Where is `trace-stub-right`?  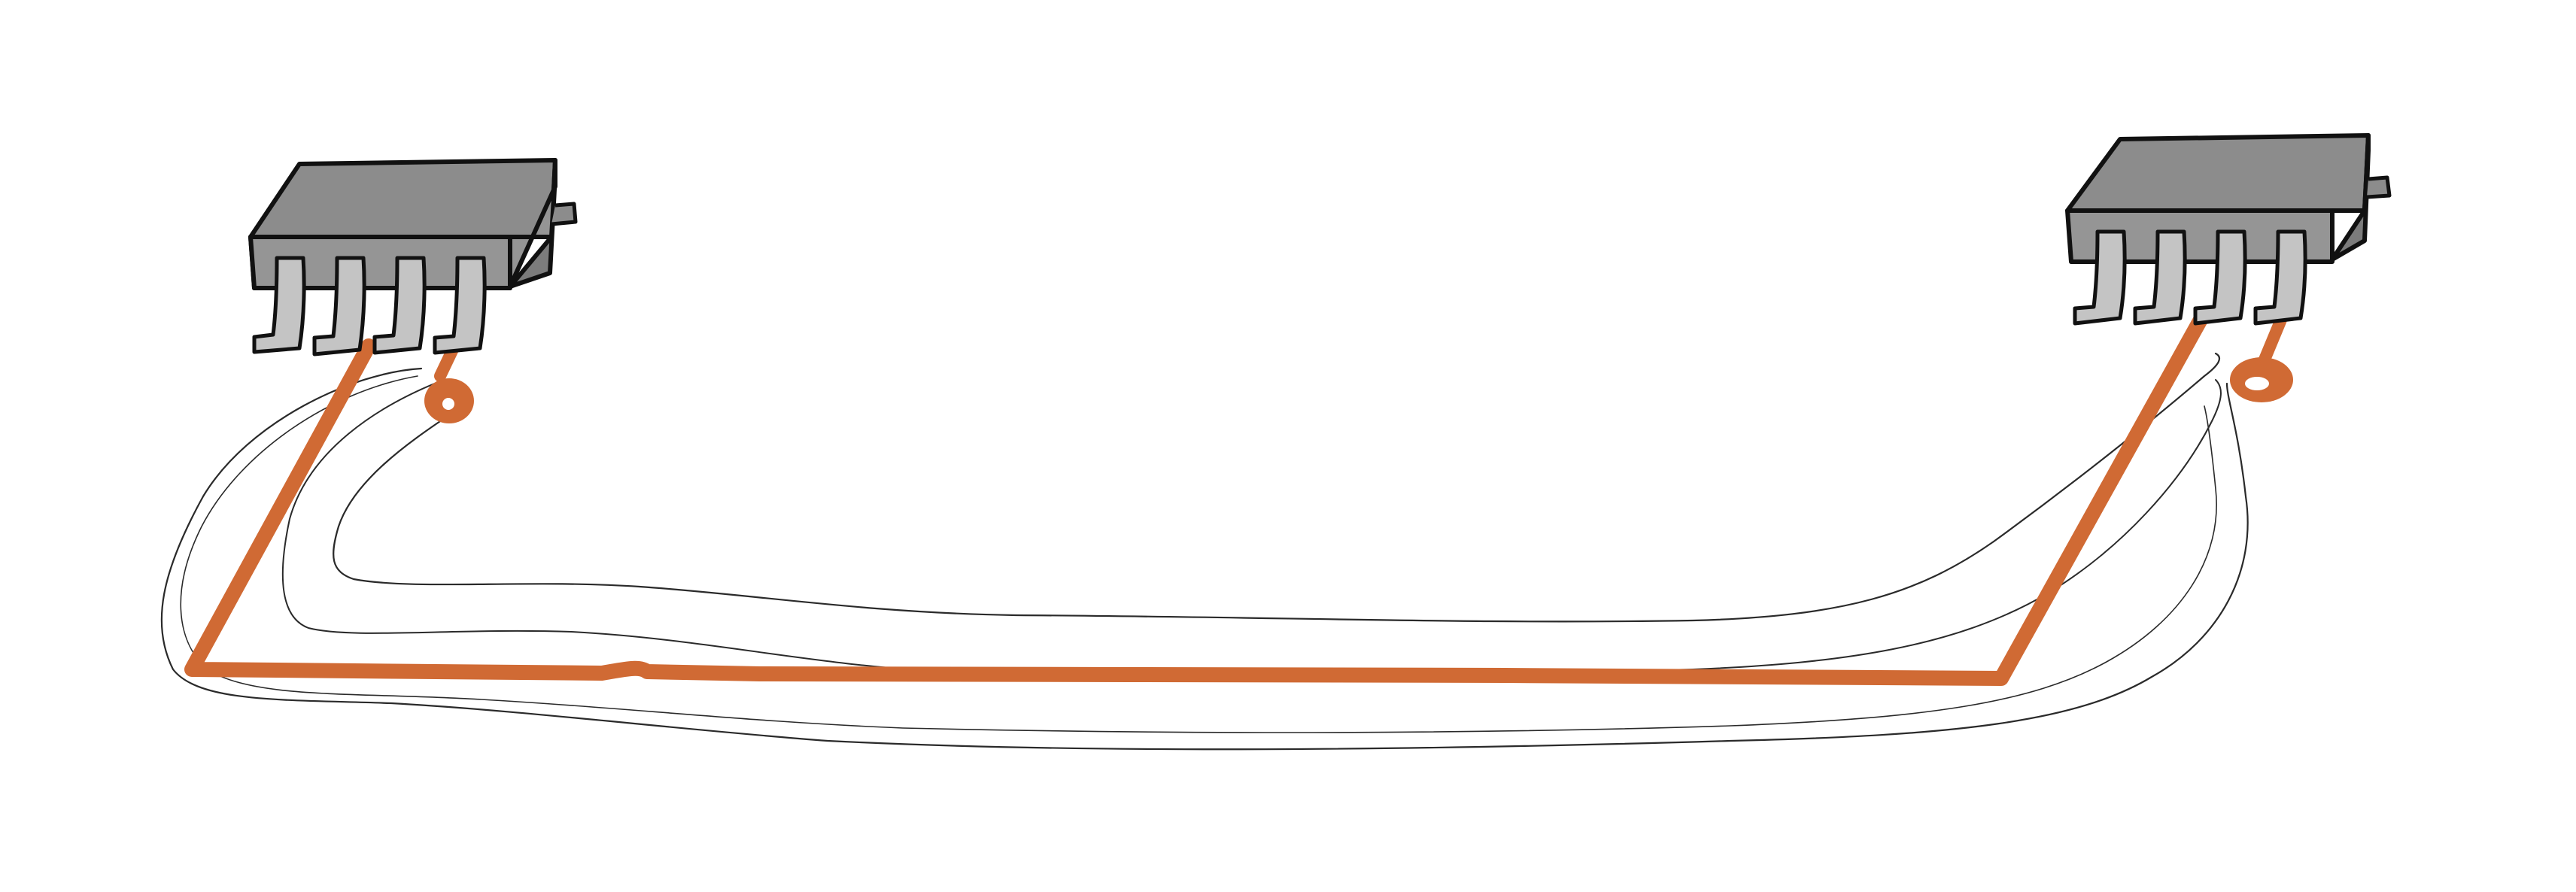 trace-stub-right is located at coordinates (2273, 340).